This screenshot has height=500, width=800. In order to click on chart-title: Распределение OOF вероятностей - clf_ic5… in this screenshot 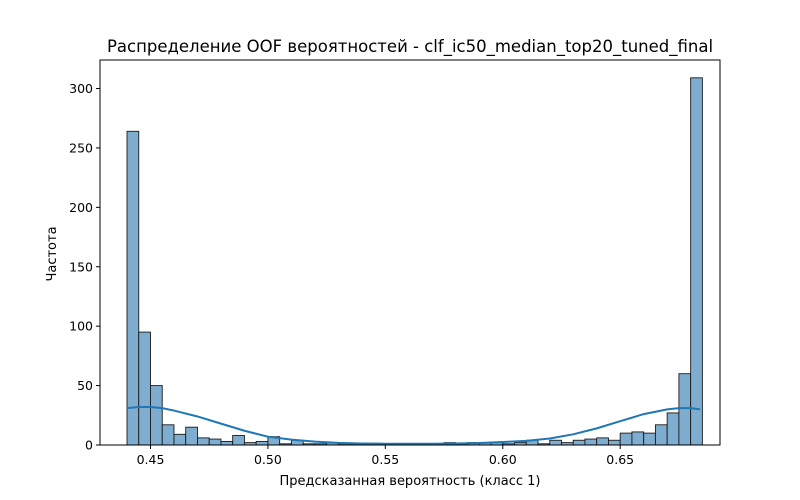, I will do `click(410, 47)`.